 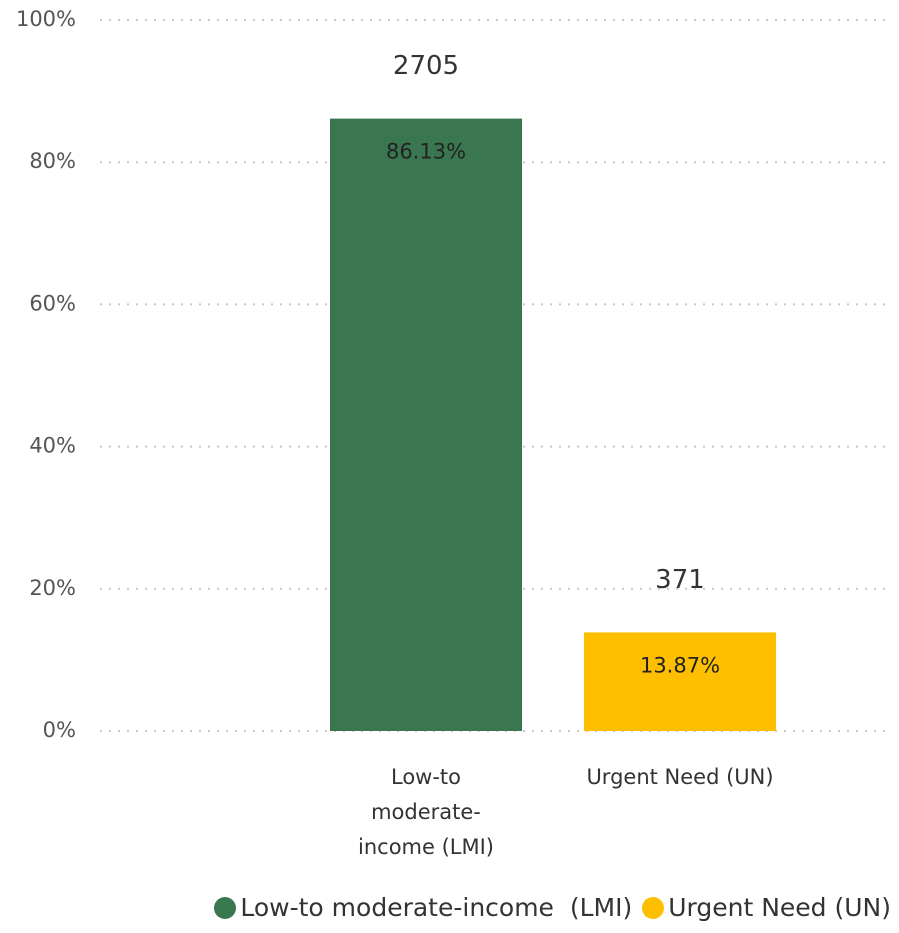 I want to click on x-tick-label: Low-to moderate-income (LMI), so click(x=426, y=812).